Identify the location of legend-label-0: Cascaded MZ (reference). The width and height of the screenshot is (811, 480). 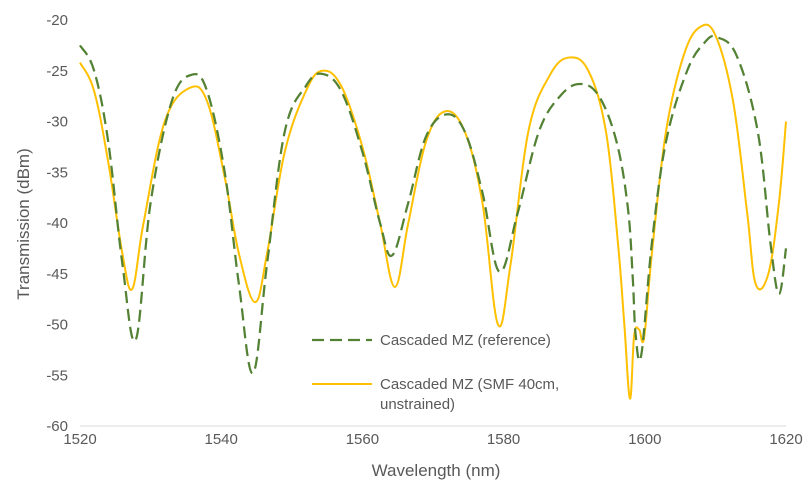
(465, 340).